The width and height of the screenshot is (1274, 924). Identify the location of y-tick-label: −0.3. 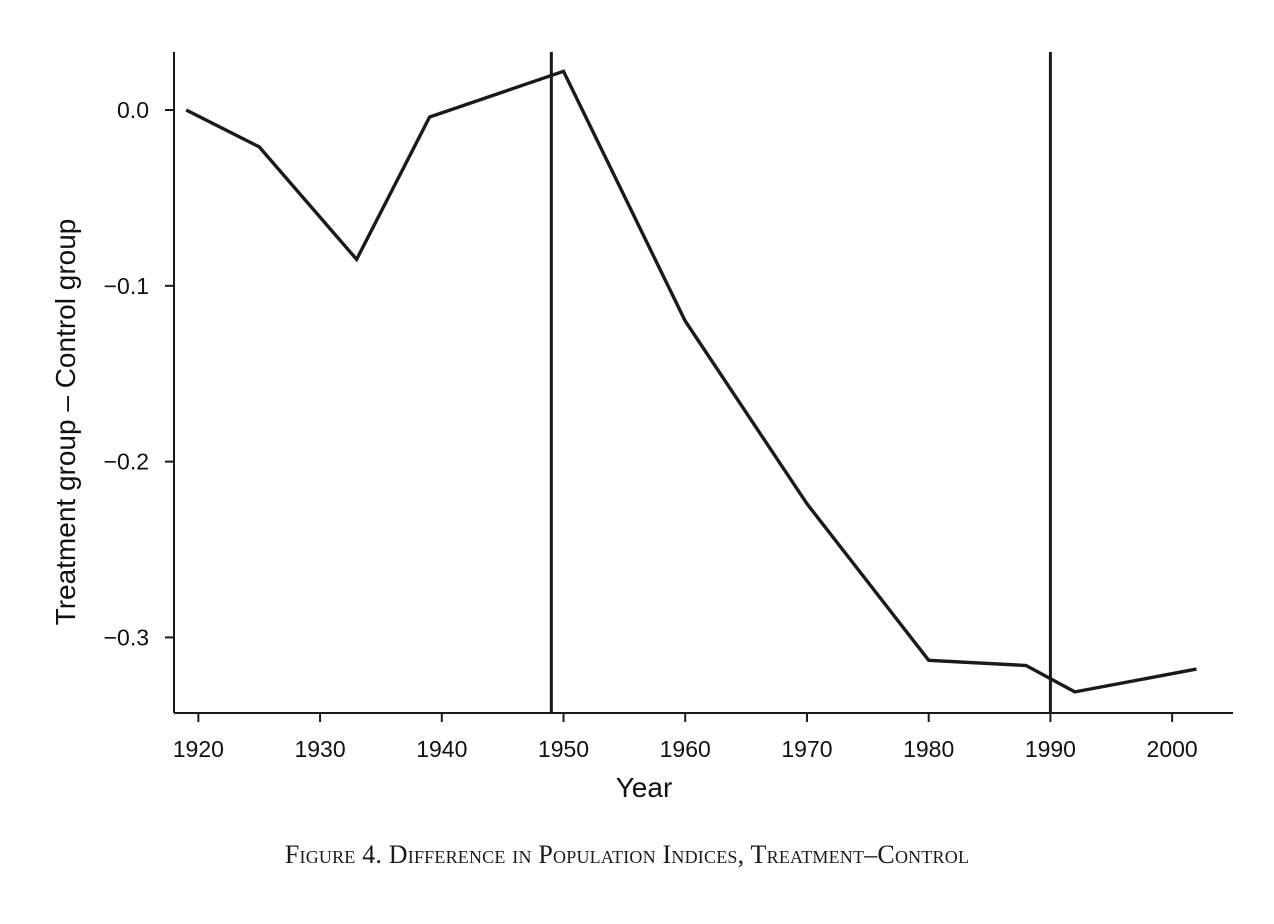
(126, 637).